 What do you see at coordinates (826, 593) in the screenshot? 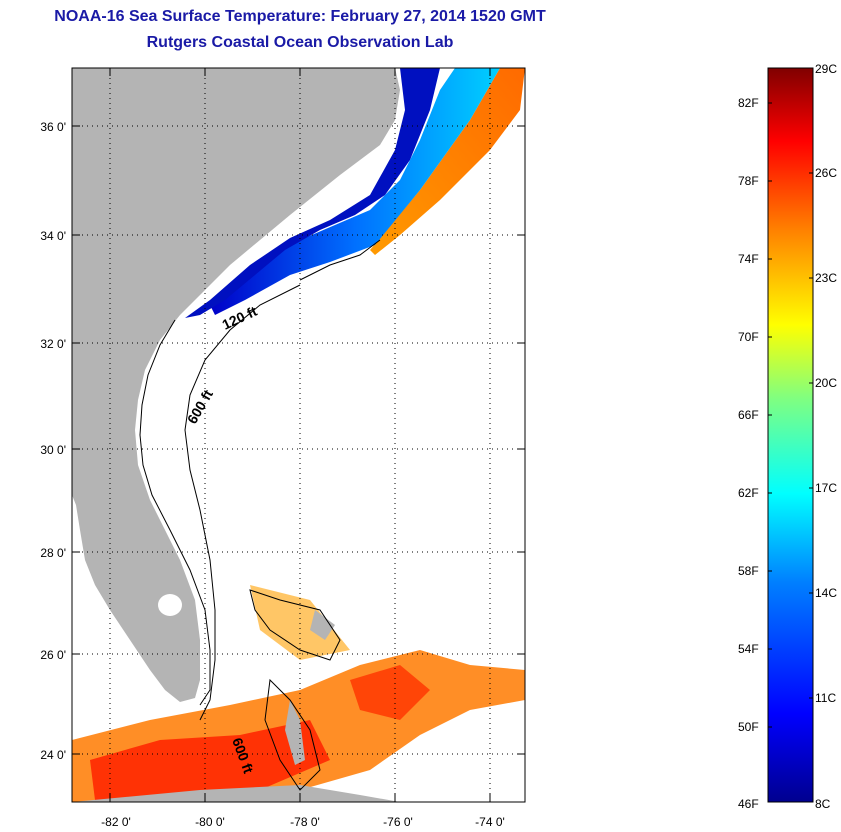
I see `colorbar-c-label: 14C` at bounding box center [826, 593].